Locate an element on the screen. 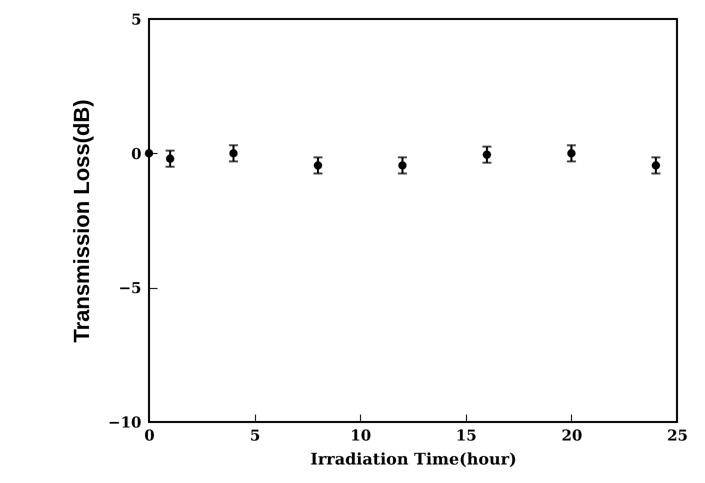  point is located at coordinates (149, 153).